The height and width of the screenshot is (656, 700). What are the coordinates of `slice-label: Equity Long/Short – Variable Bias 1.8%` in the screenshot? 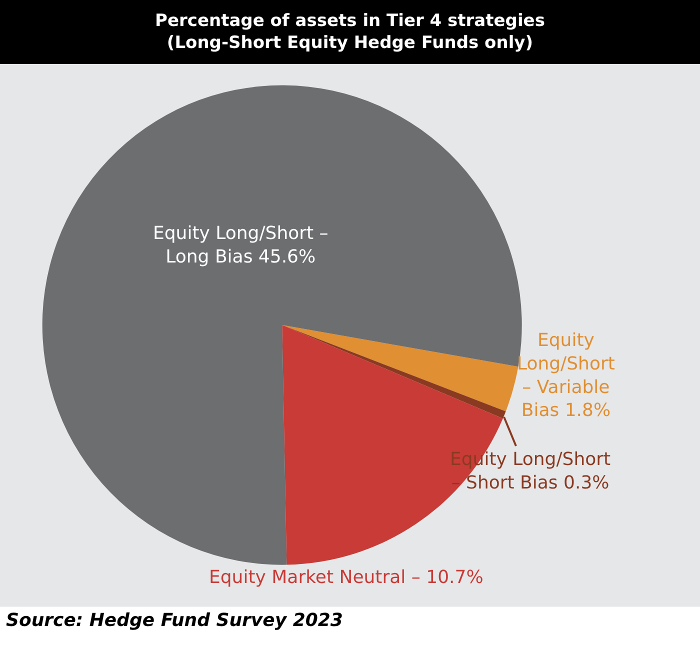 It's located at (566, 376).